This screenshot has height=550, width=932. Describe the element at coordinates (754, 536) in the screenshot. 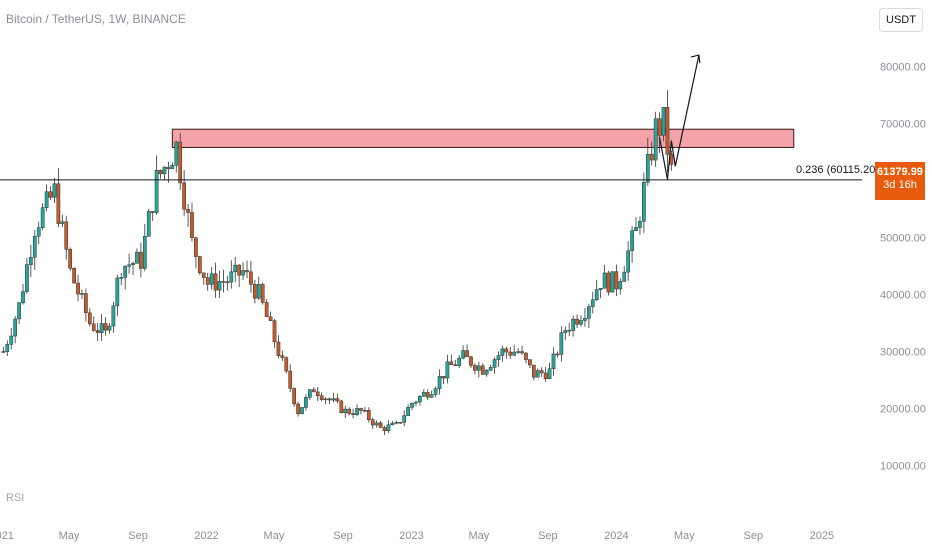

I see `x-tick-label: Sep` at that location.